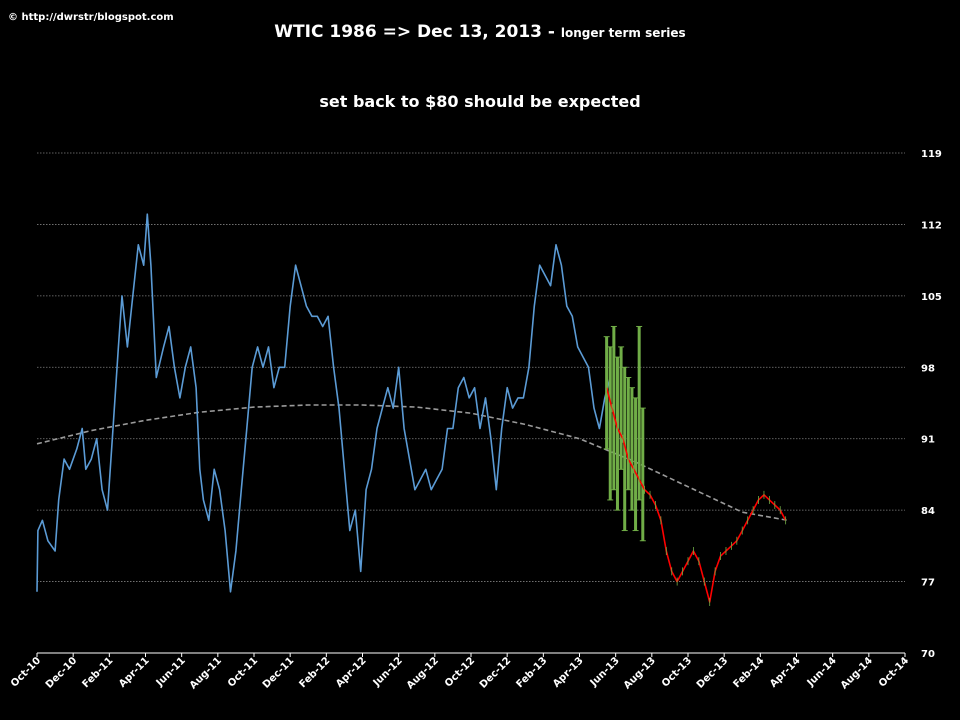  I want to click on y-tick-label: 70, so click(928, 654).